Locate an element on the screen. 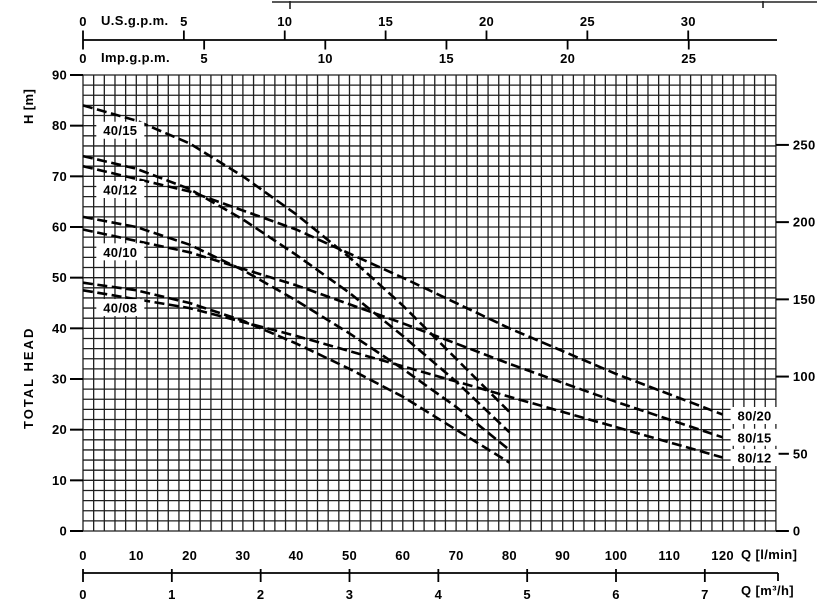 This screenshot has height=606, width=820. y-right-tick-label: 200 is located at coordinates (804, 222).